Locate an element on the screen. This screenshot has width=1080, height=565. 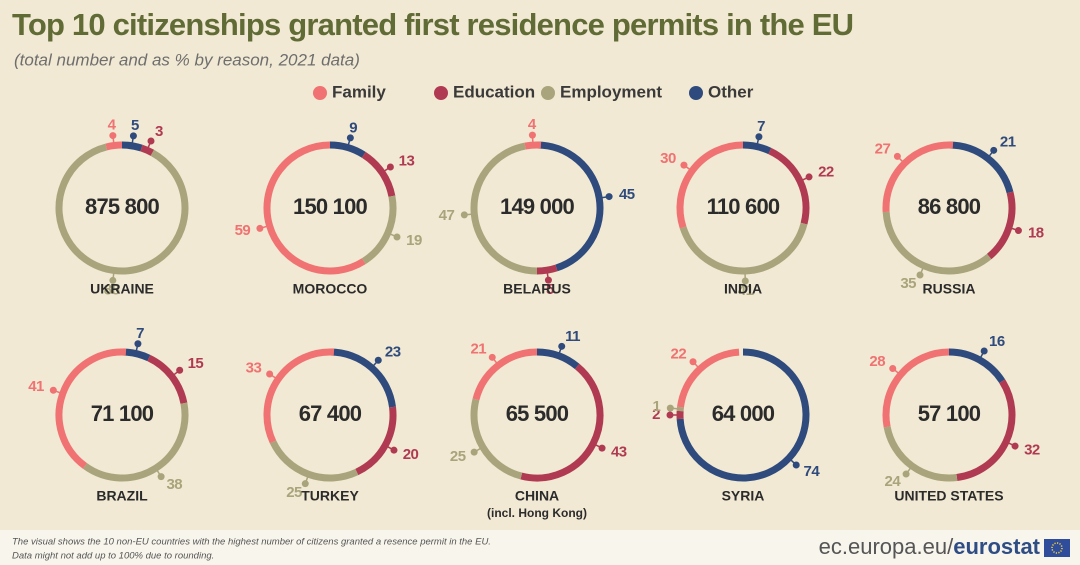
legend-label: Other is located at coordinates (731, 91).